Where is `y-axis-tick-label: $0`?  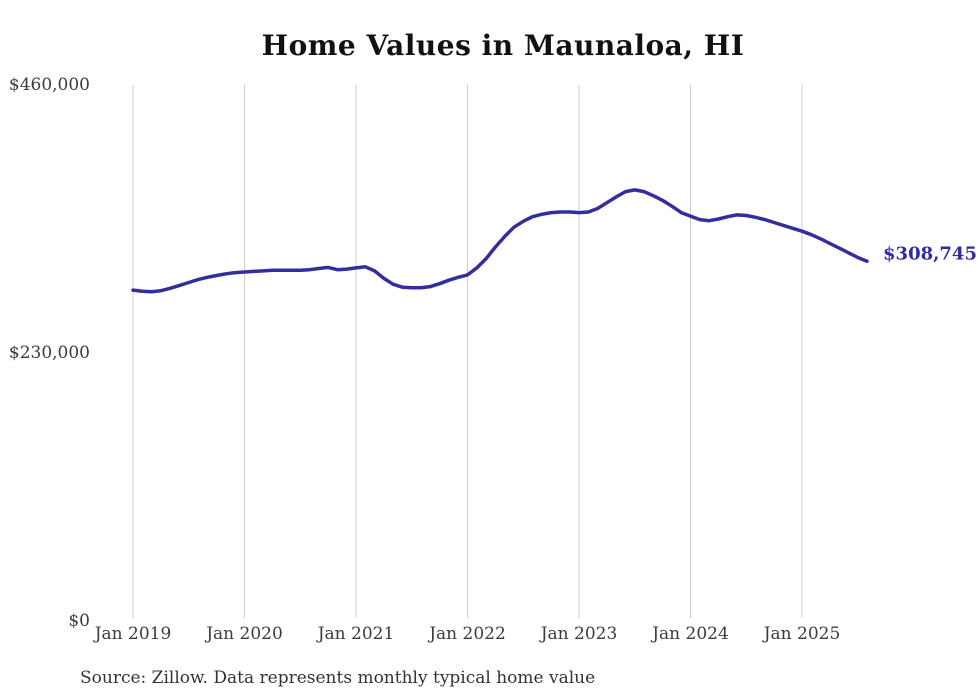
y-axis-tick-label: $0 is located at coordinates (79, 621).